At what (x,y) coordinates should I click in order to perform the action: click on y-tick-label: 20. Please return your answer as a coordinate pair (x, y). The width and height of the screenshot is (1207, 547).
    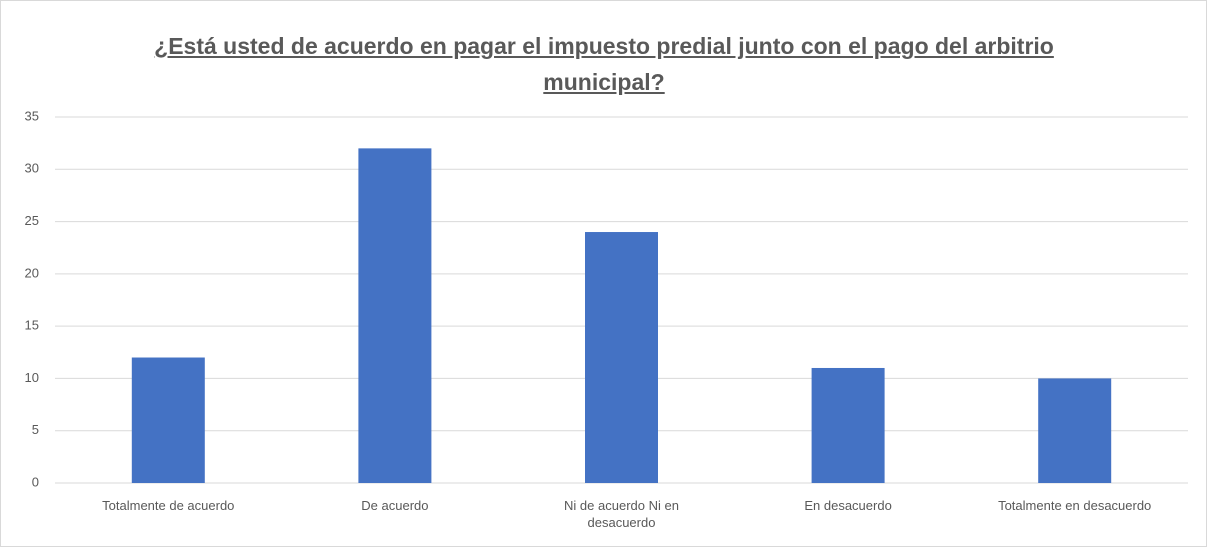
    Looking at the image, I should click on (32, 272).